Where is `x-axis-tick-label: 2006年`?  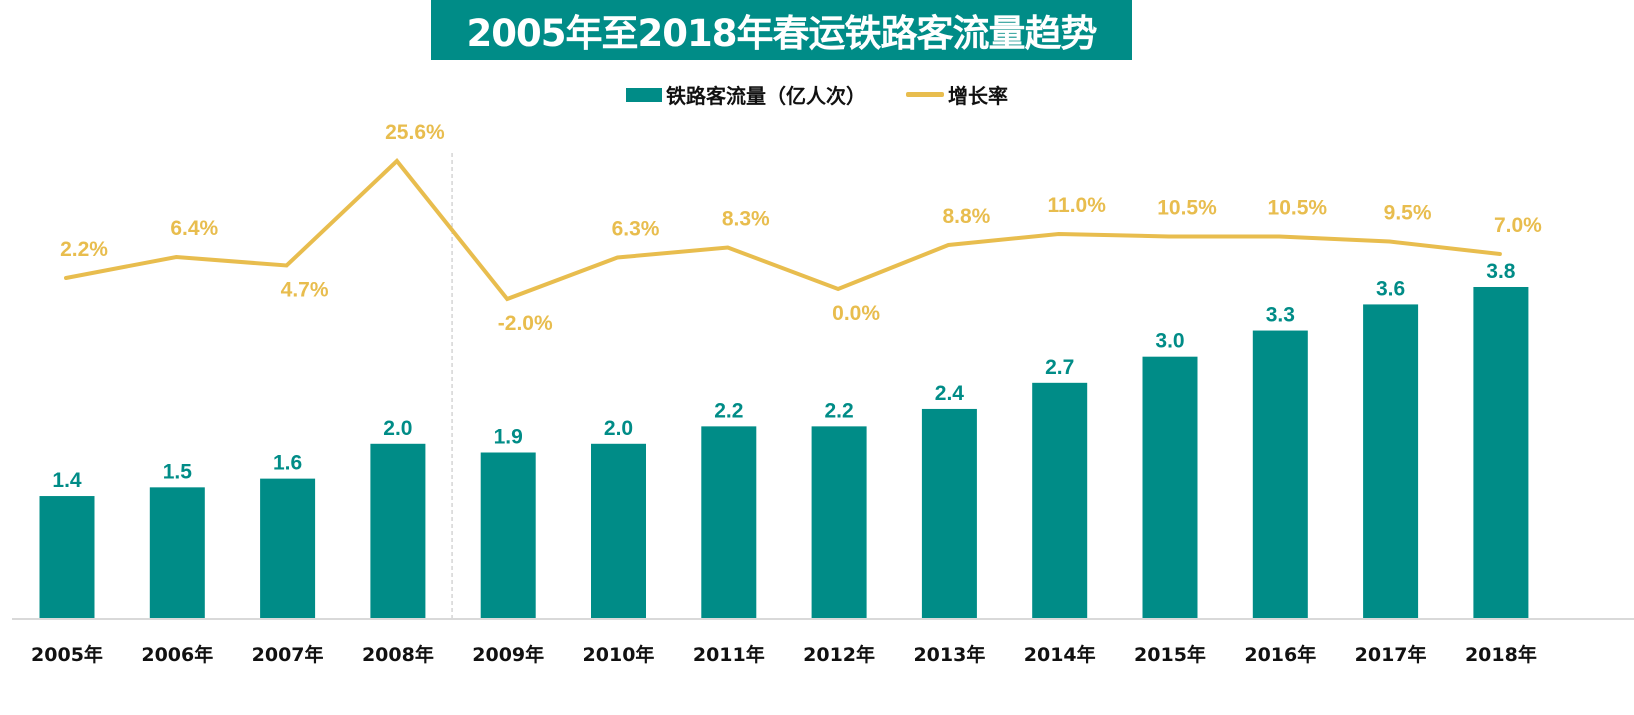
x-axis-tick-label: 2006年 is located at coordinates (177, 654).